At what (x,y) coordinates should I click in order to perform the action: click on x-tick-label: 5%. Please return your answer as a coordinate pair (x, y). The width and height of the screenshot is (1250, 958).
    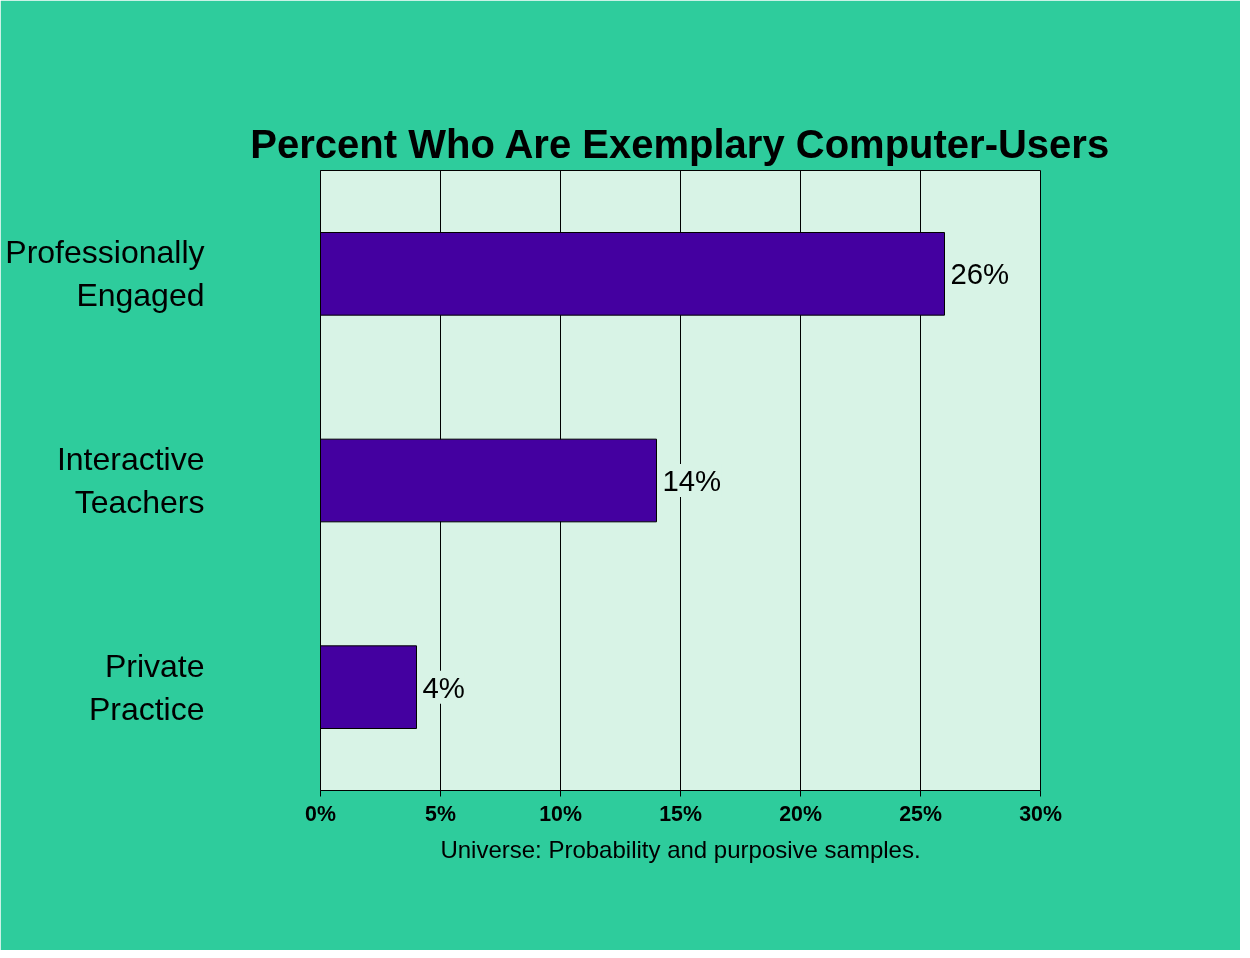
    Looking at the image, I should click on (440, 813).